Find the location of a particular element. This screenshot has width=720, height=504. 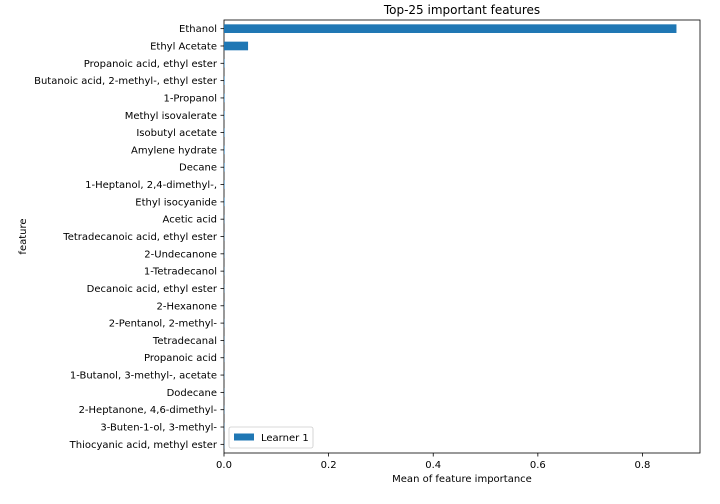

x-tick-label: 0.8 is located at coordinates (643, 465).